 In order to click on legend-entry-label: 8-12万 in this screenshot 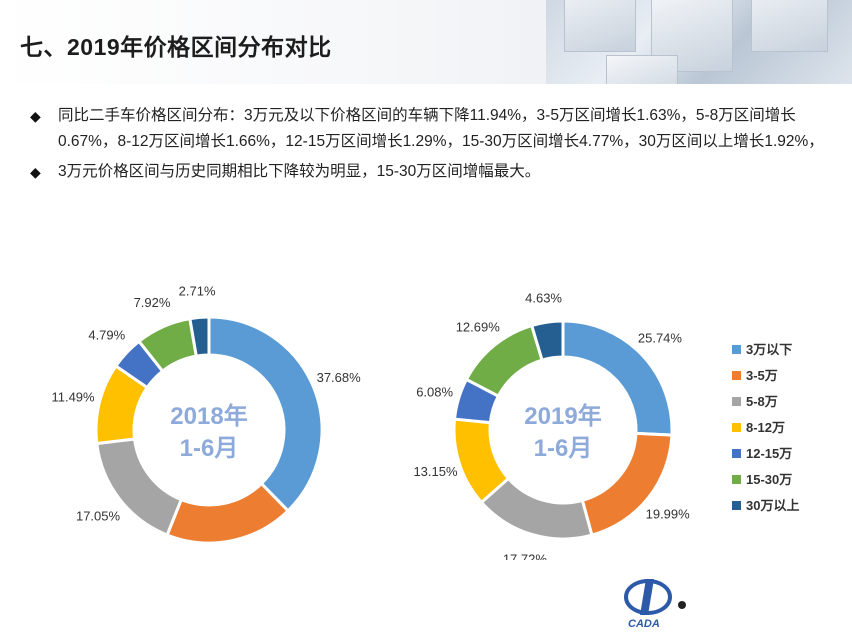, I will do `click(765, 427)`.